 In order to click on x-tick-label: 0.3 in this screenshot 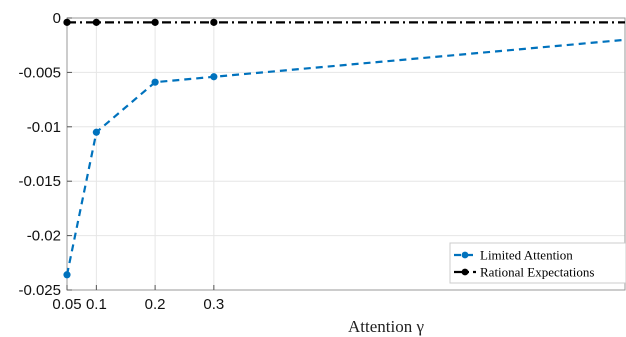, I will do `click(213, 304)`.